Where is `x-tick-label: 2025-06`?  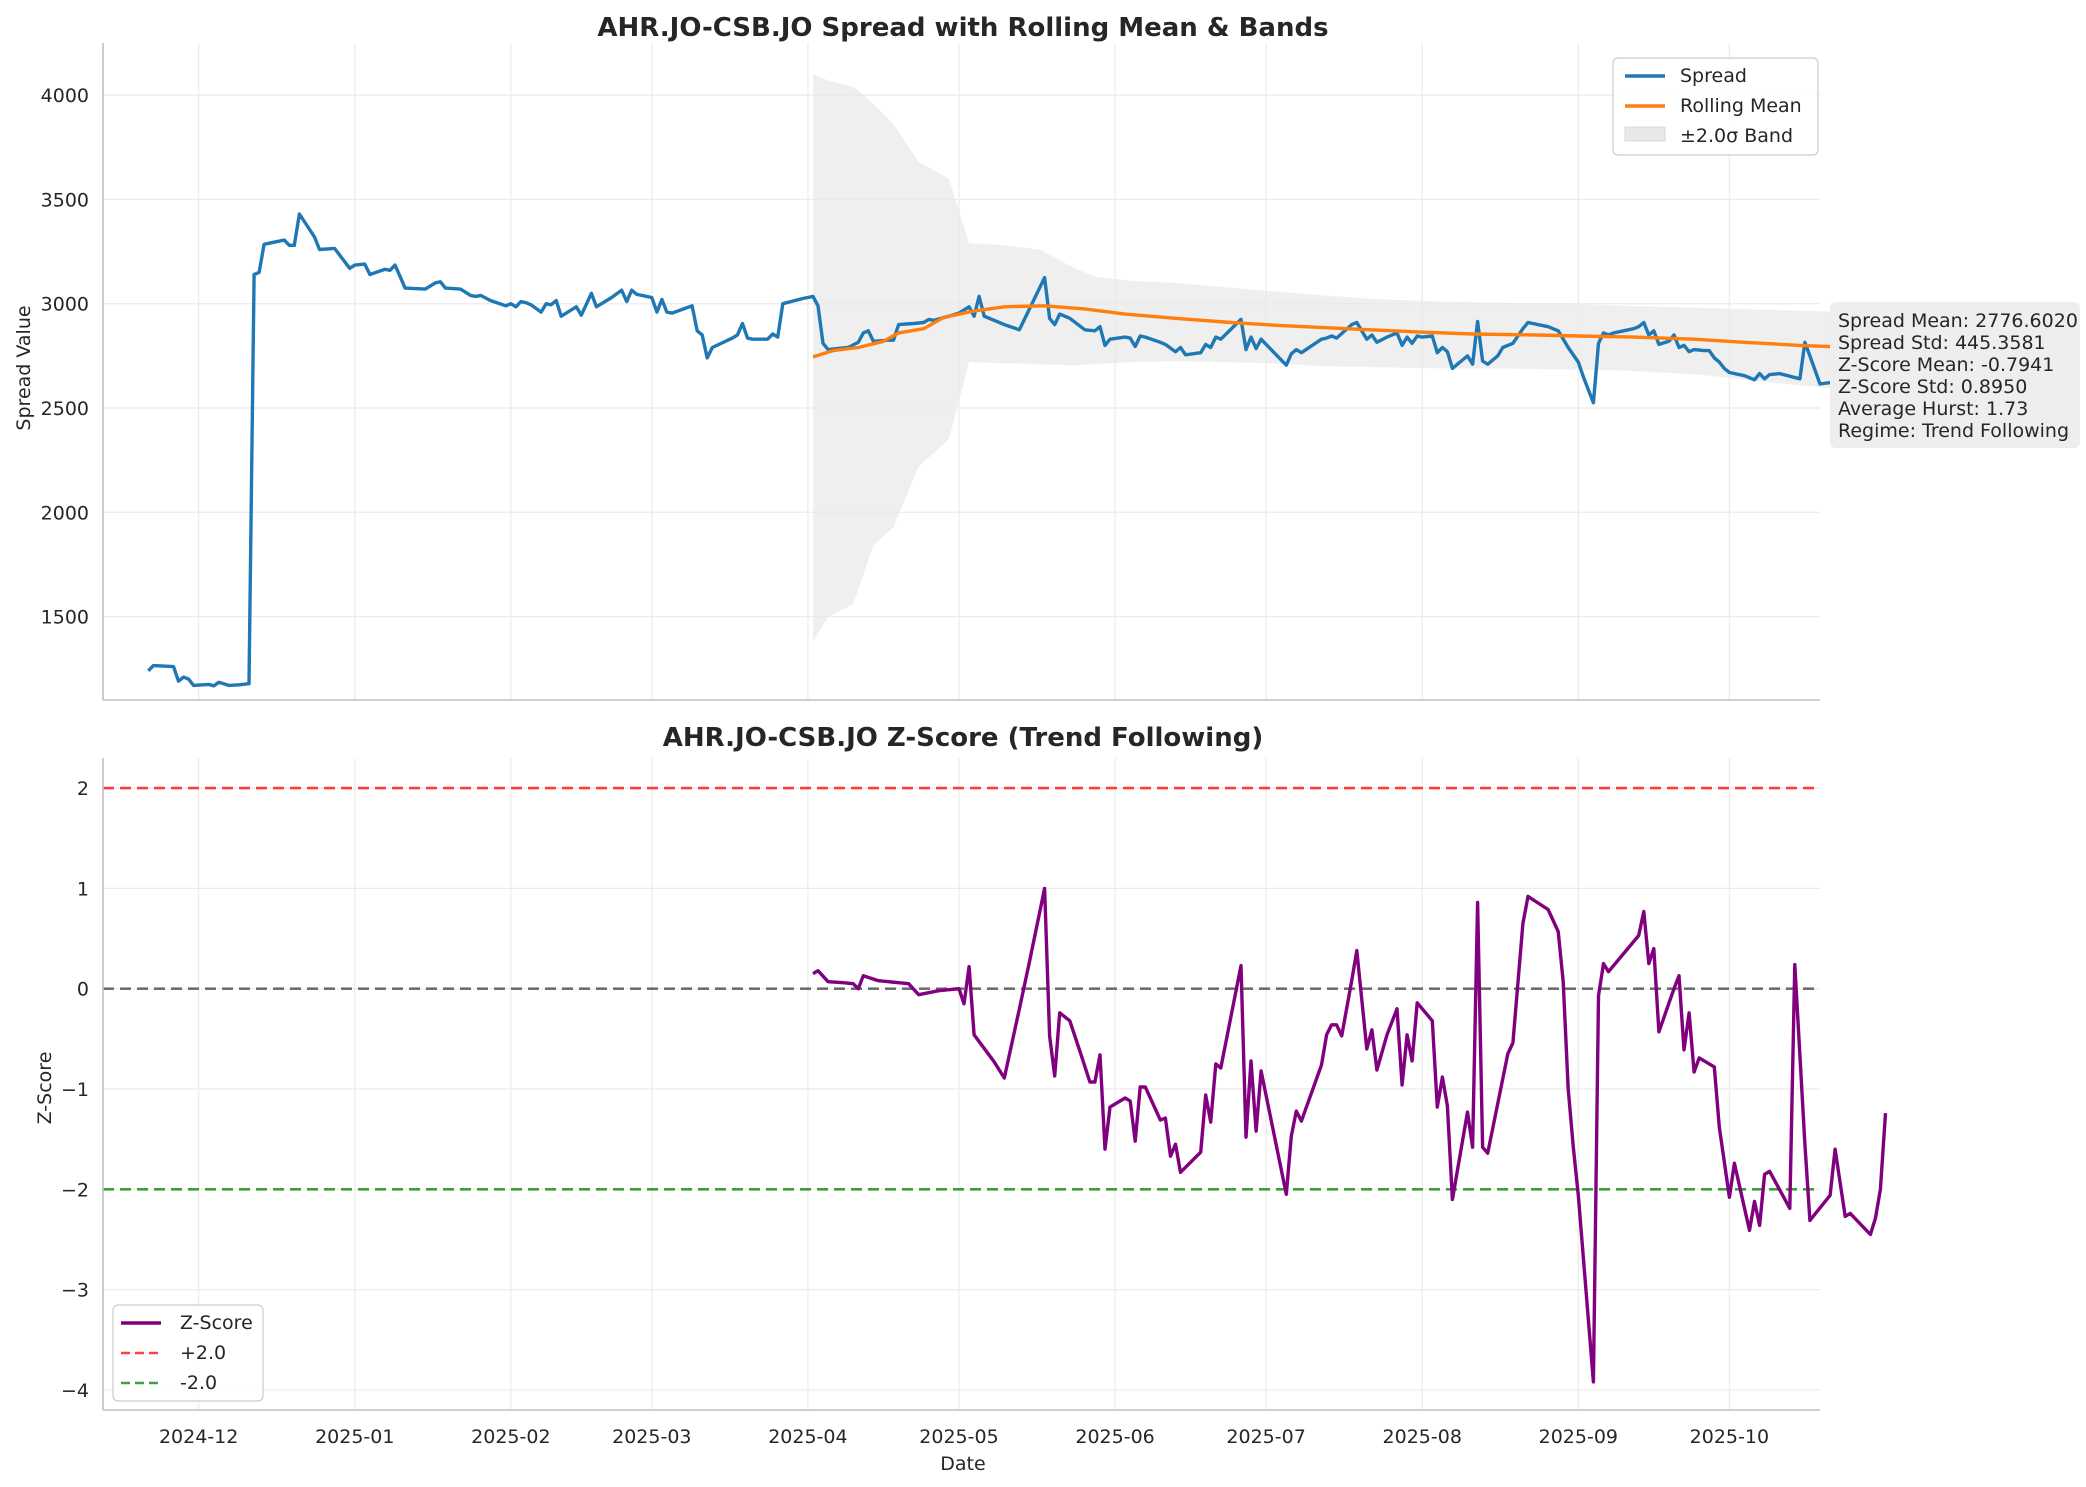
x-tick-label: 2025-06 is located at coordinates (1114, 1437).